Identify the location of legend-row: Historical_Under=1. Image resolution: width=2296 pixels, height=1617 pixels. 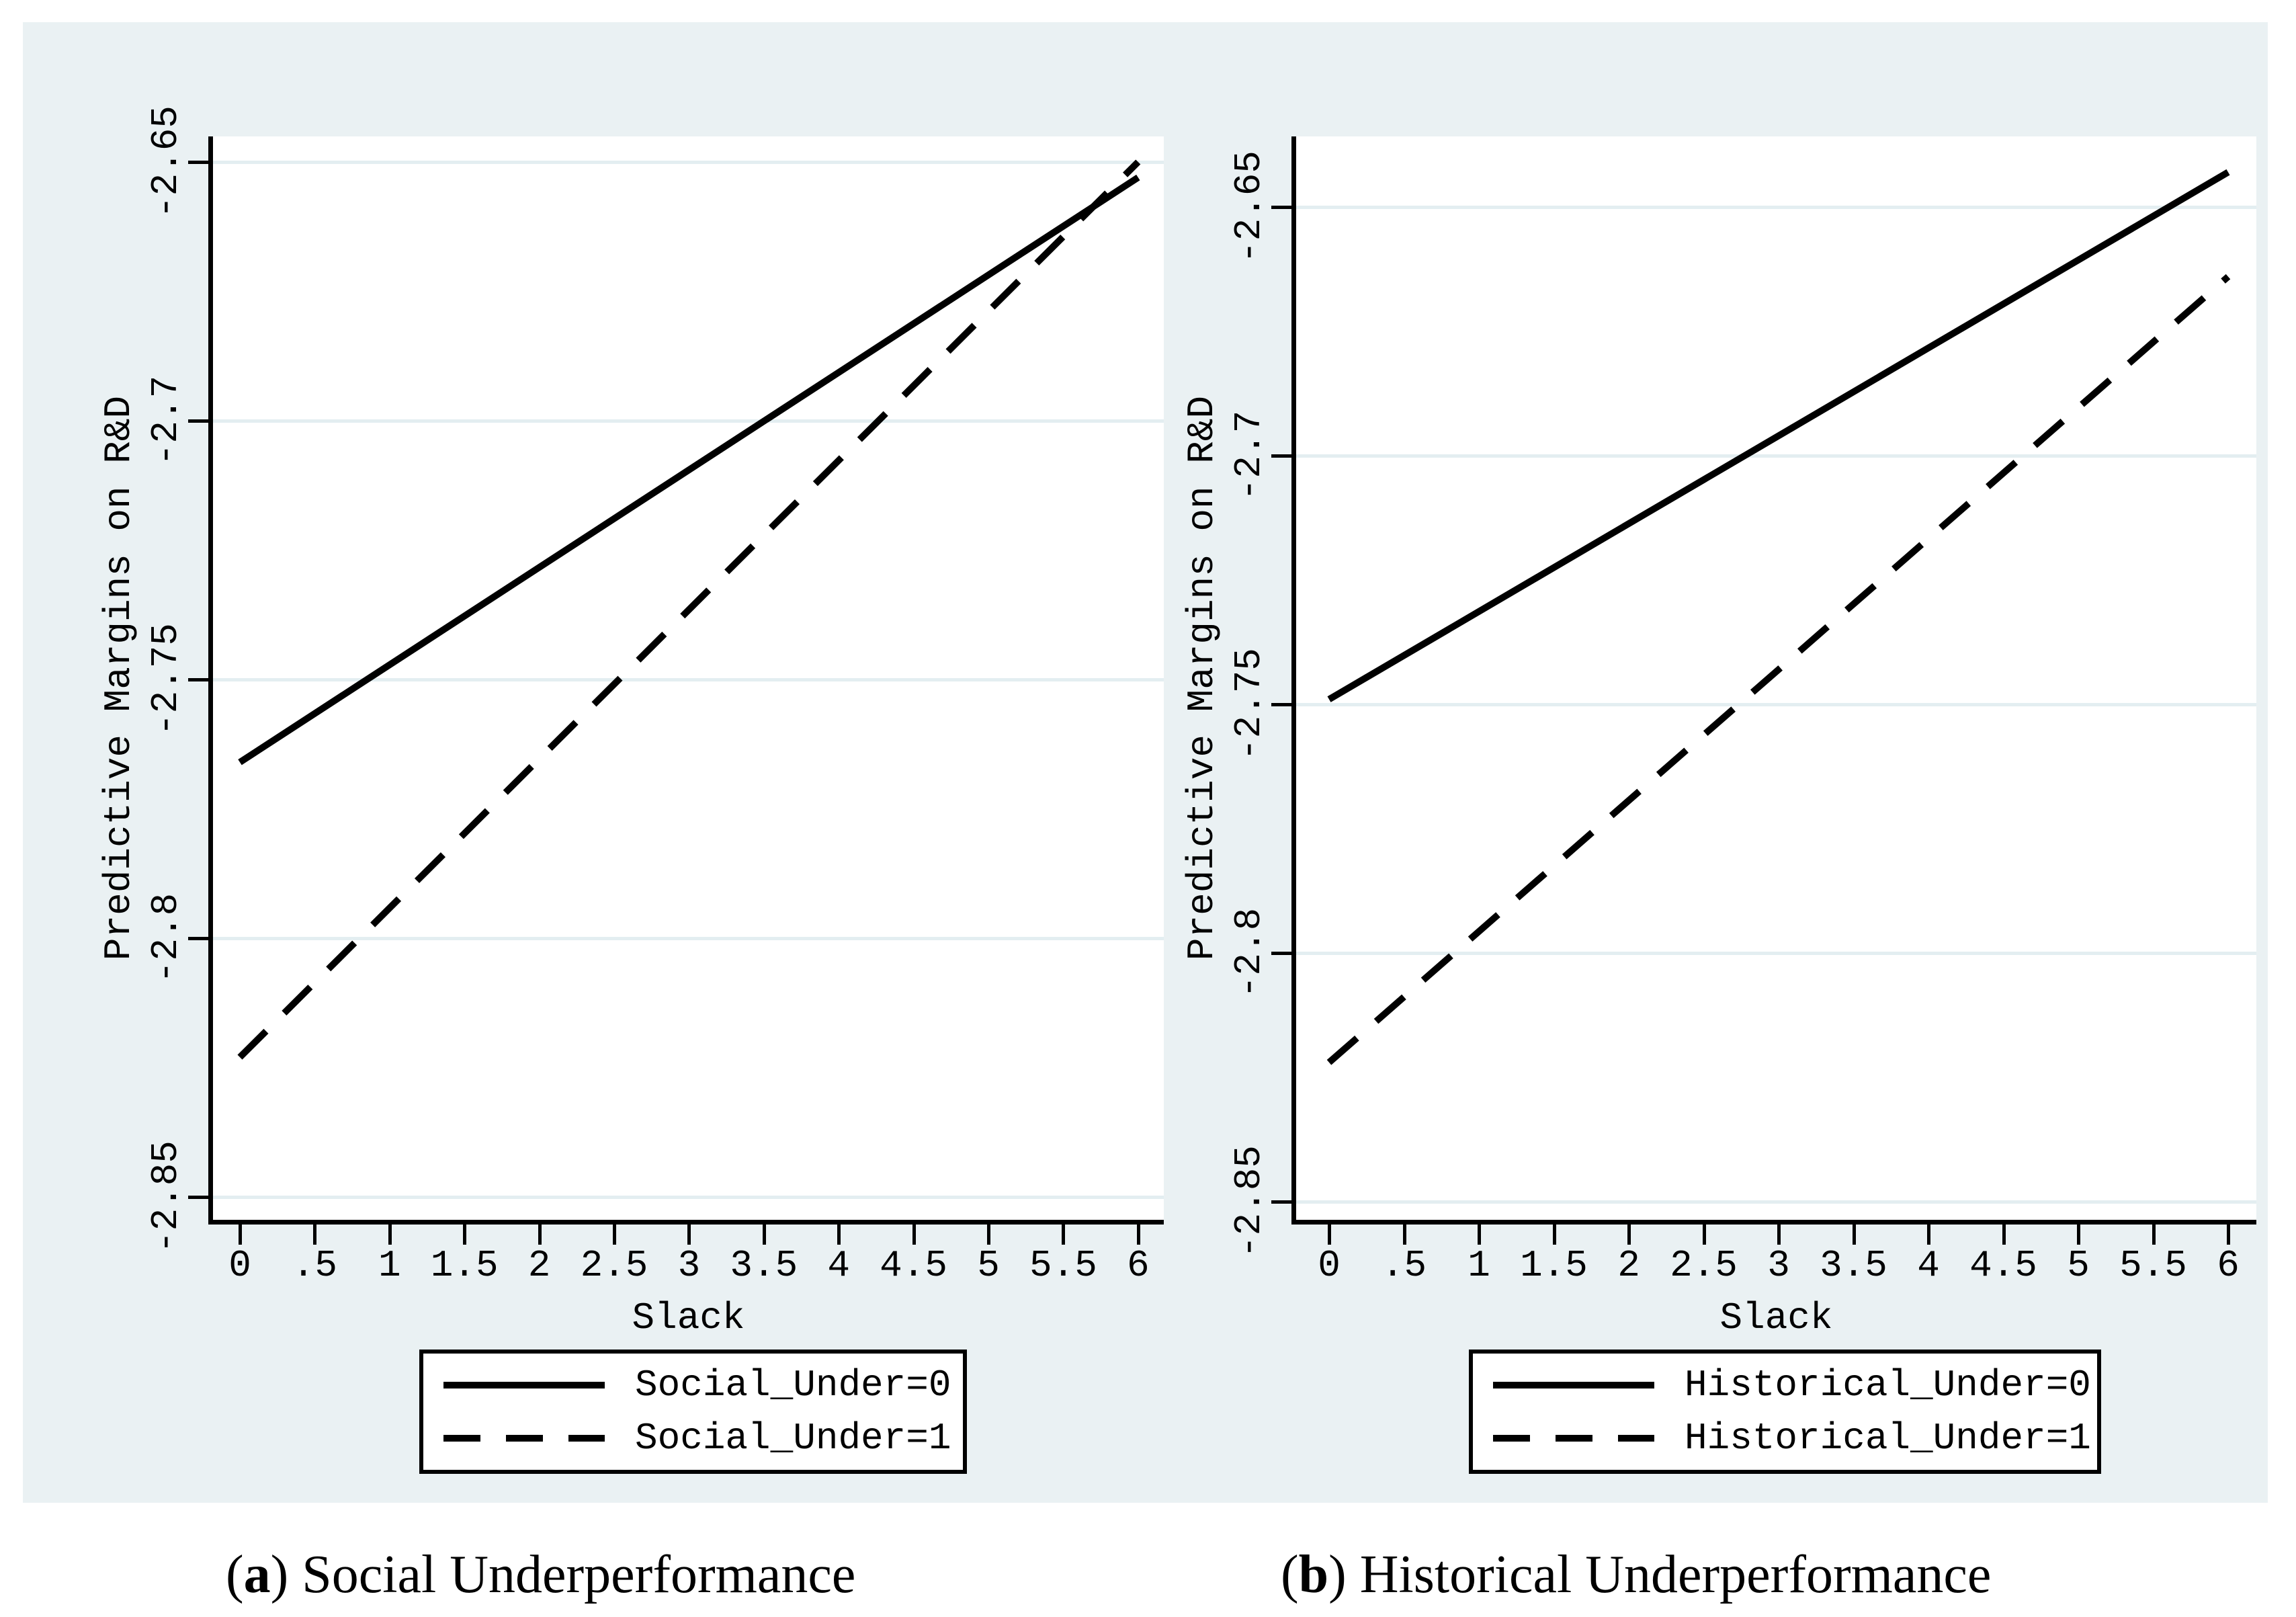
(1785, 1438).